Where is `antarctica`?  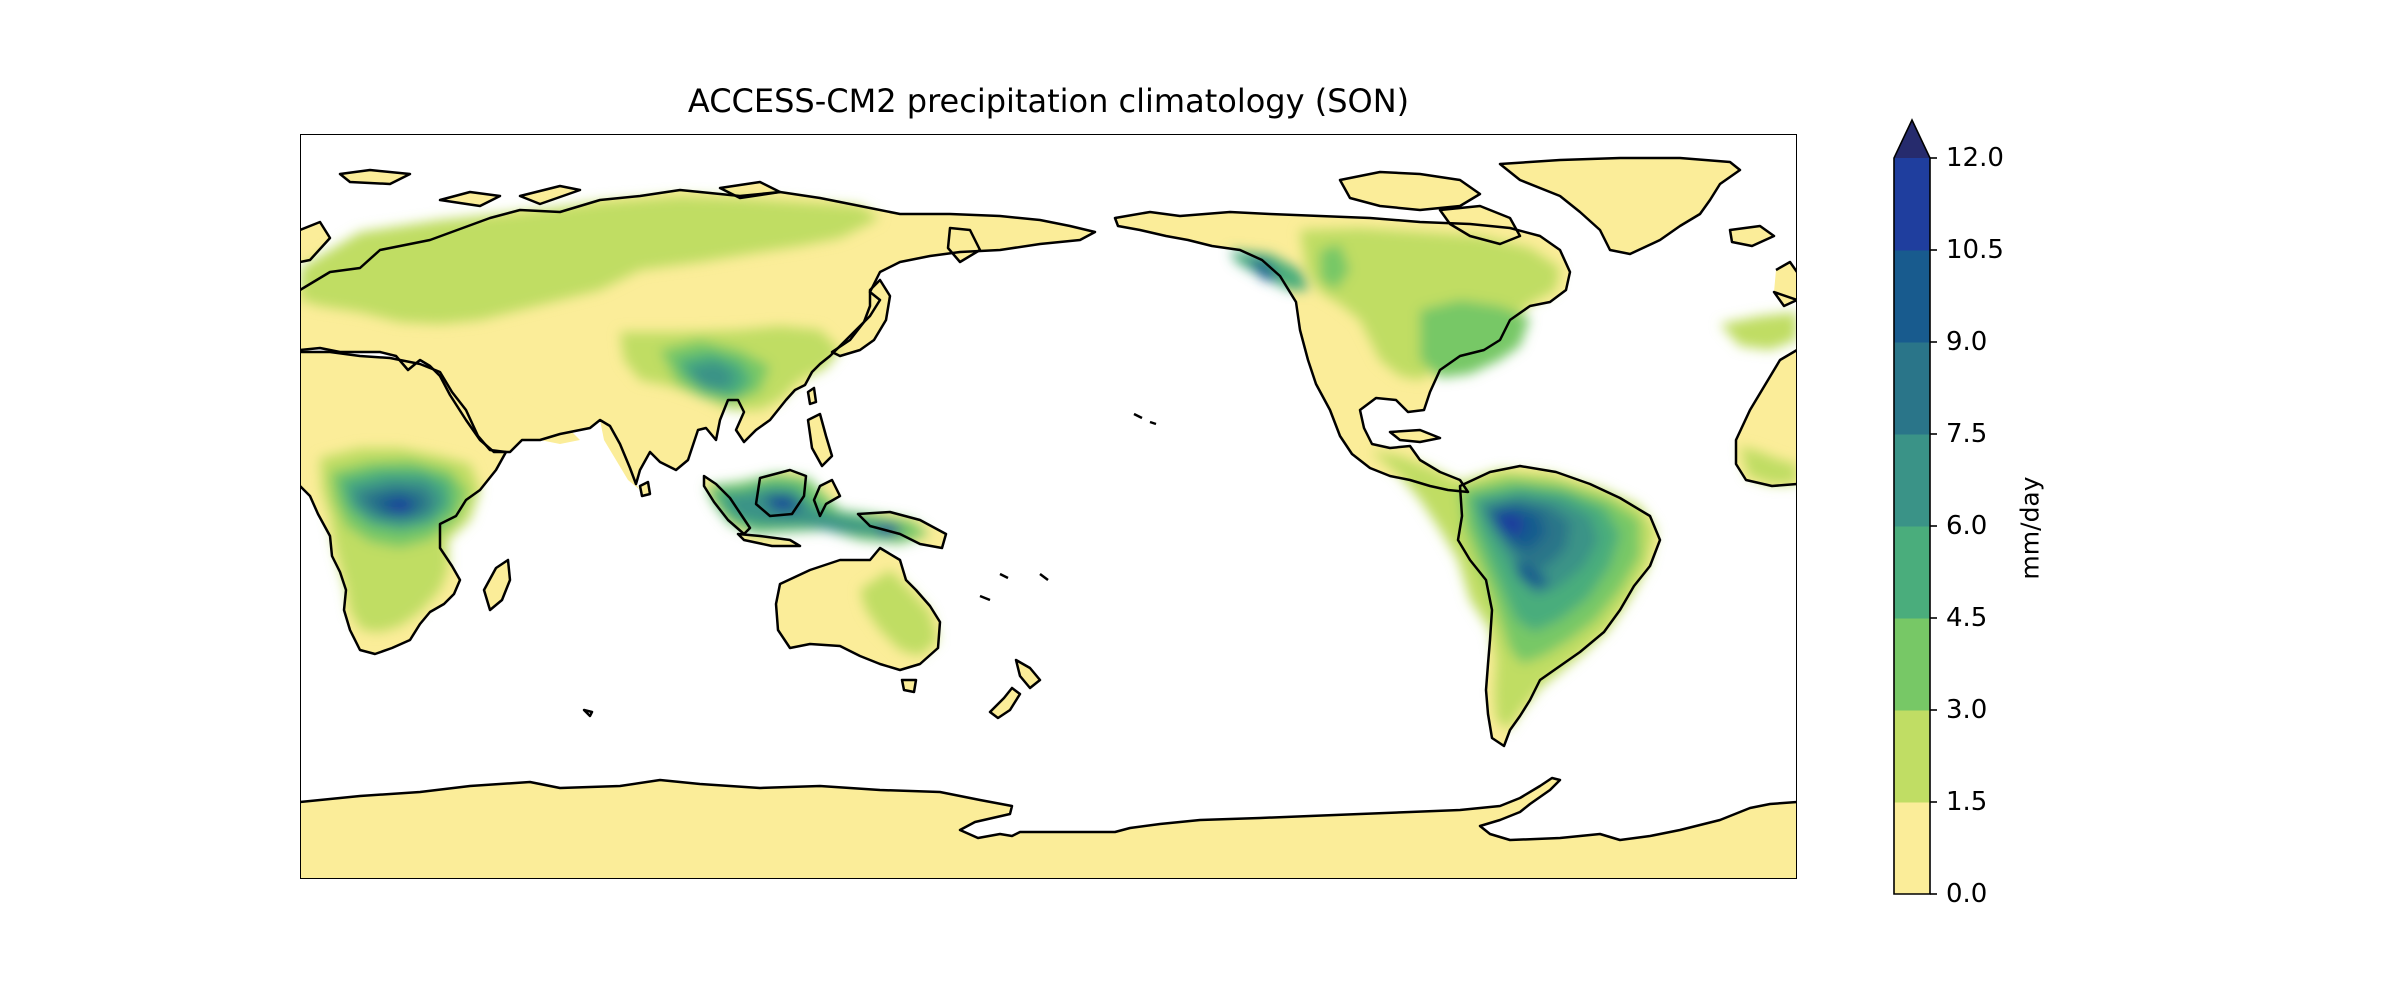 antarctica is located at coordinates (1048, 828).